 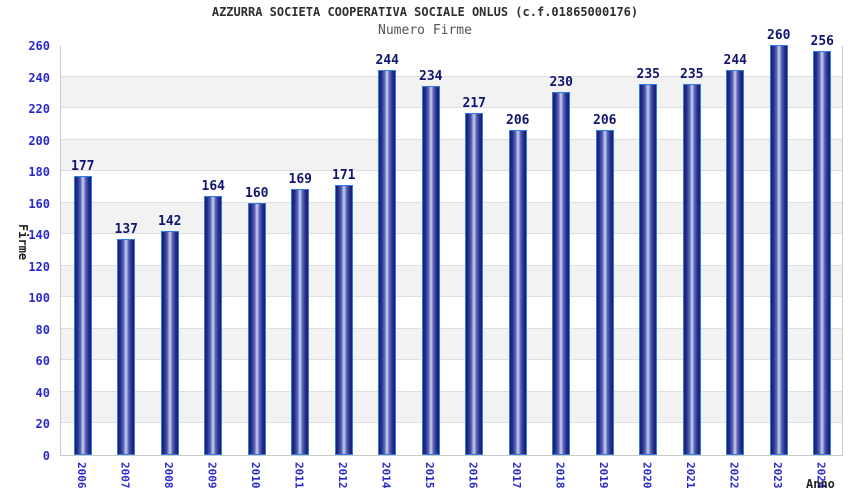 I want to click on bar-value-label: 160, so click(x=257, y=193).